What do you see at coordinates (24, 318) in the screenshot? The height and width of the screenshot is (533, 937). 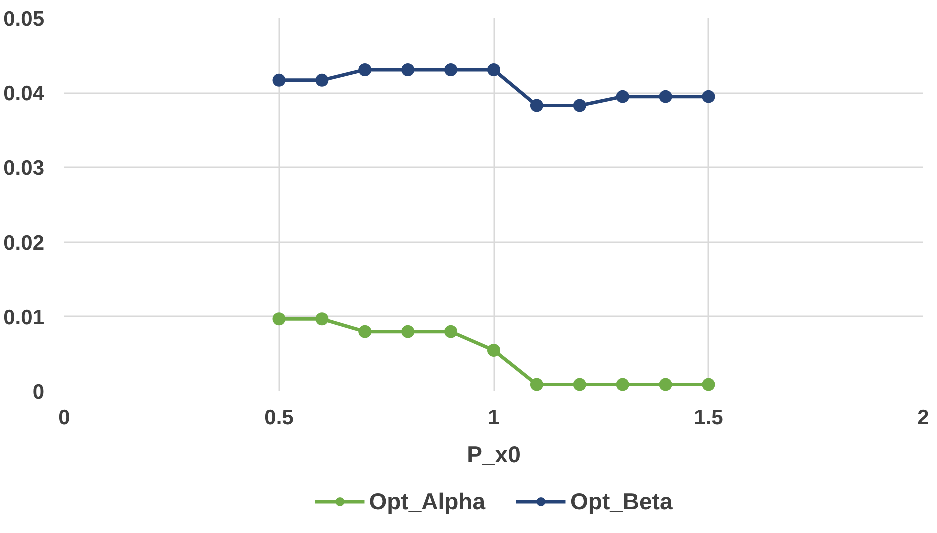 I see `y-tick-label: 0.01` at bounding box center [24, 318].